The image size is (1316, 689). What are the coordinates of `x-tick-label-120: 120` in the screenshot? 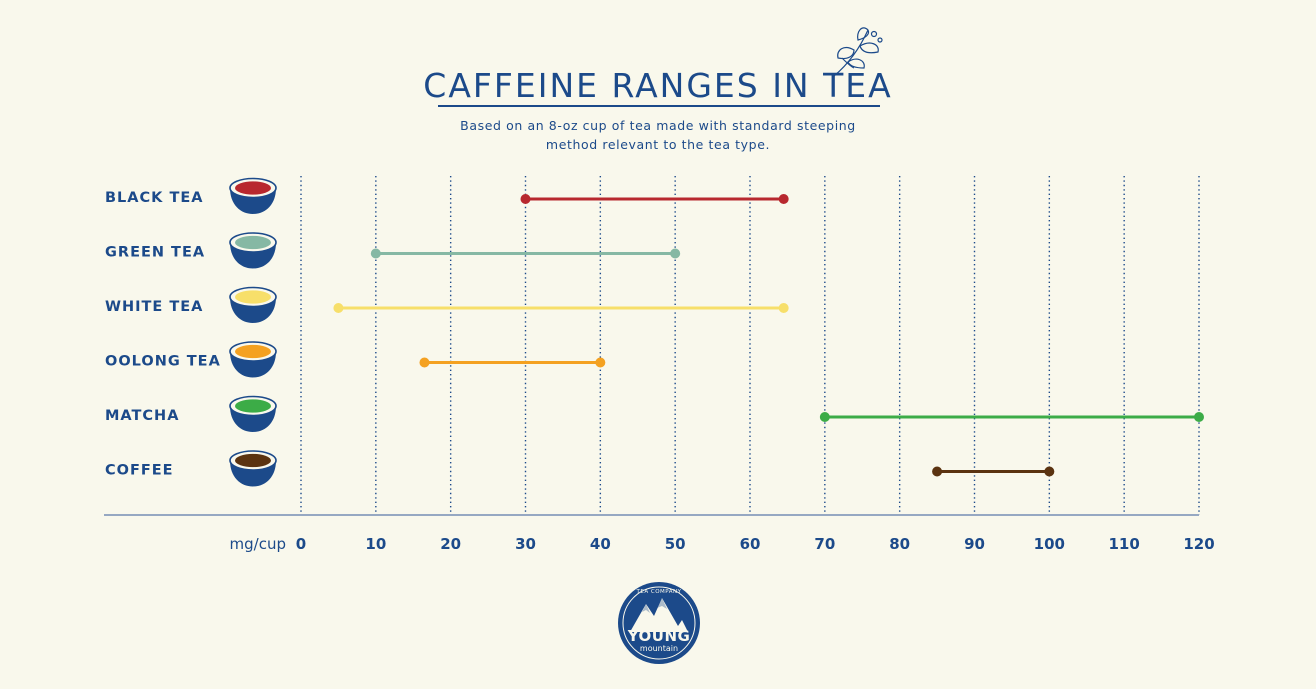 It's located at (1198, 544).